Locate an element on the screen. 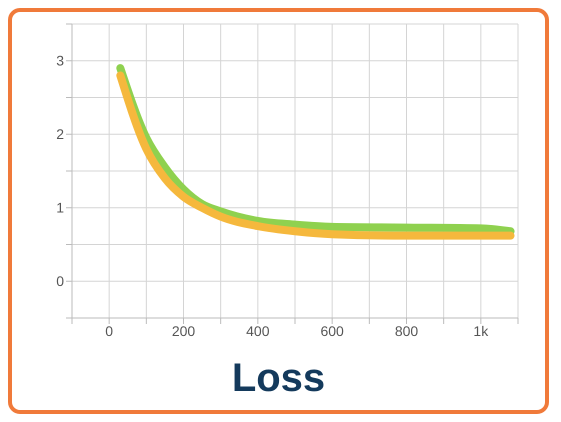 The height and width of the screenshot is (422, 561). y-tick-label: 1 is located at coordinates (60, 208).